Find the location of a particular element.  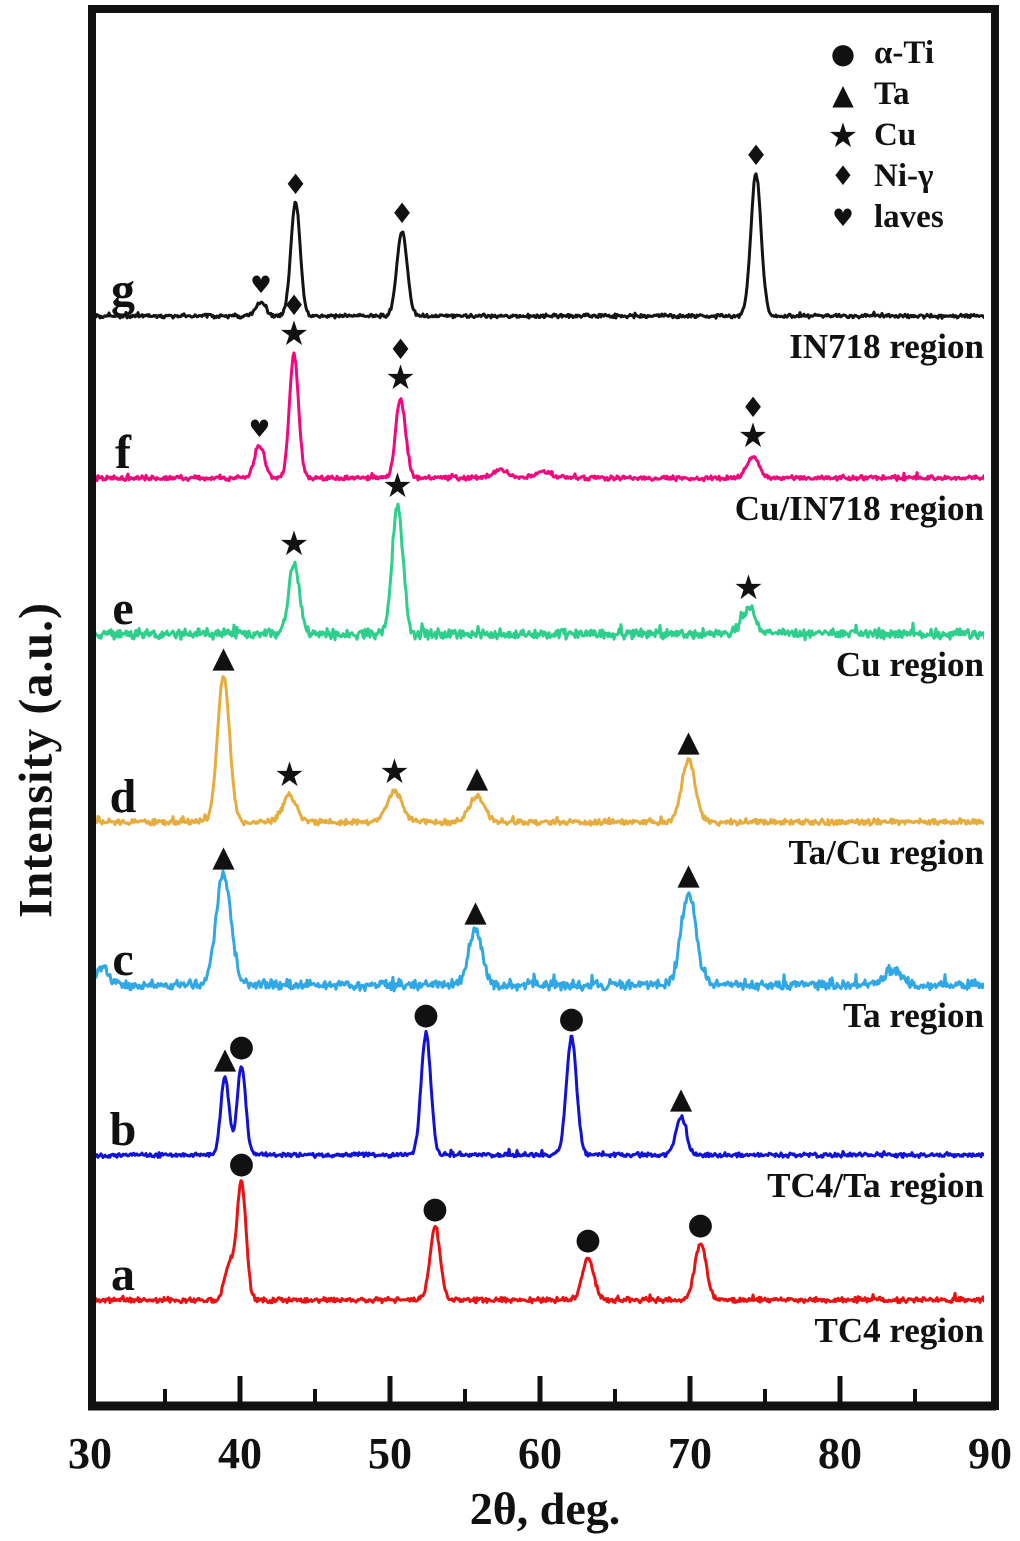

x-tick-label-50: 50 is located at coordinates (390, 1453).